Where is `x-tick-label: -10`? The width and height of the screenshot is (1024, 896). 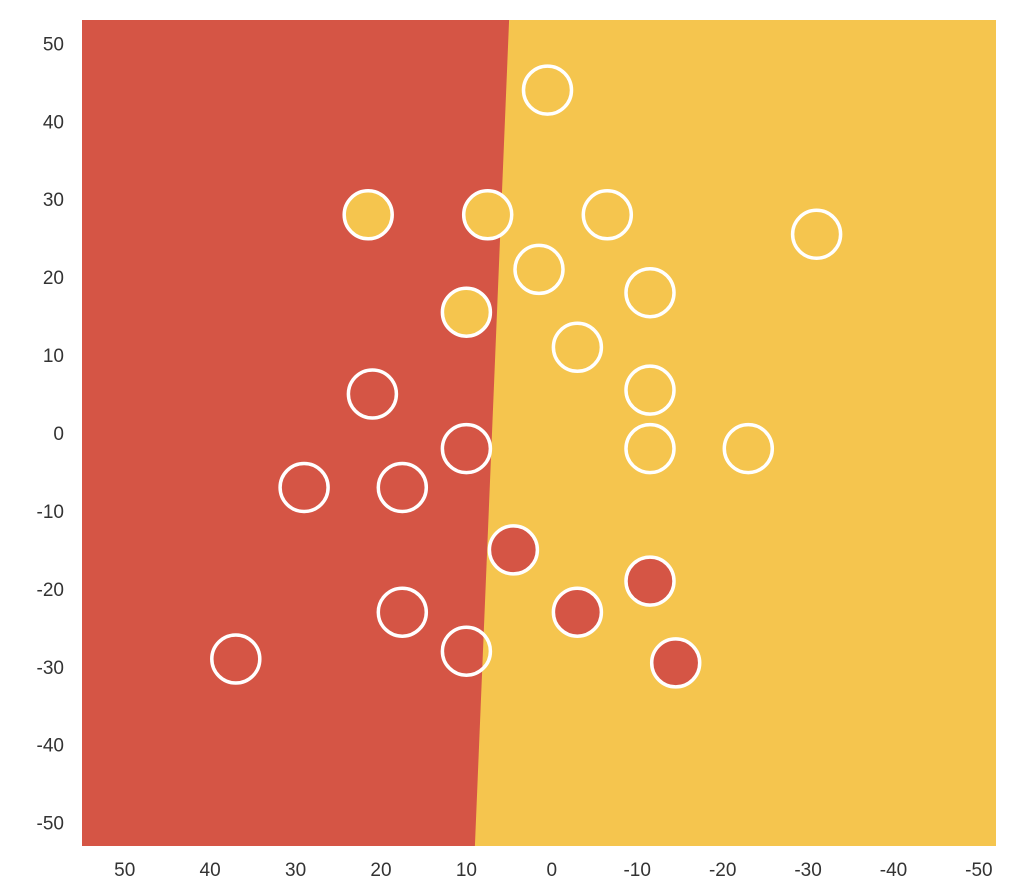 x-tick-label: -10 is located at coordinates (636, 870).